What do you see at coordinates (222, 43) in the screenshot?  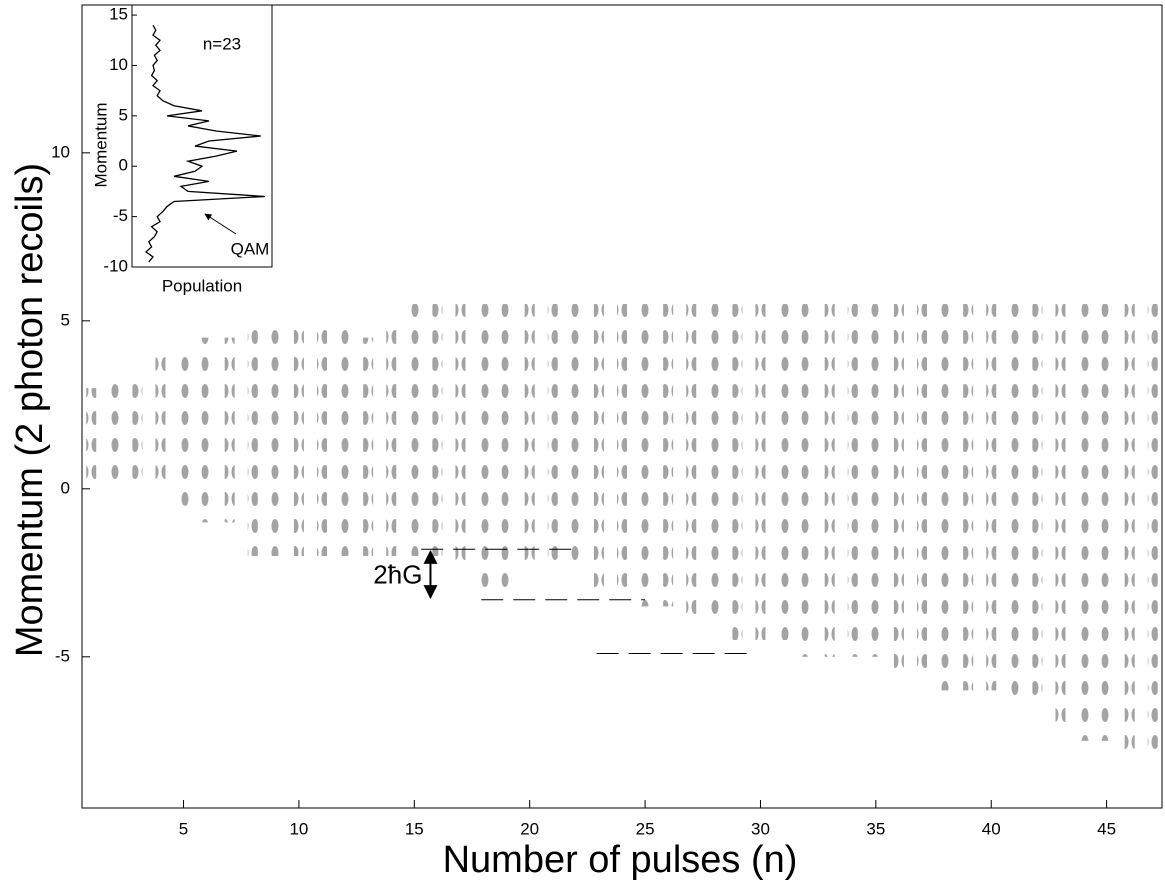 I see `inset-annotation: n=23` at bounding box center [222, 43].